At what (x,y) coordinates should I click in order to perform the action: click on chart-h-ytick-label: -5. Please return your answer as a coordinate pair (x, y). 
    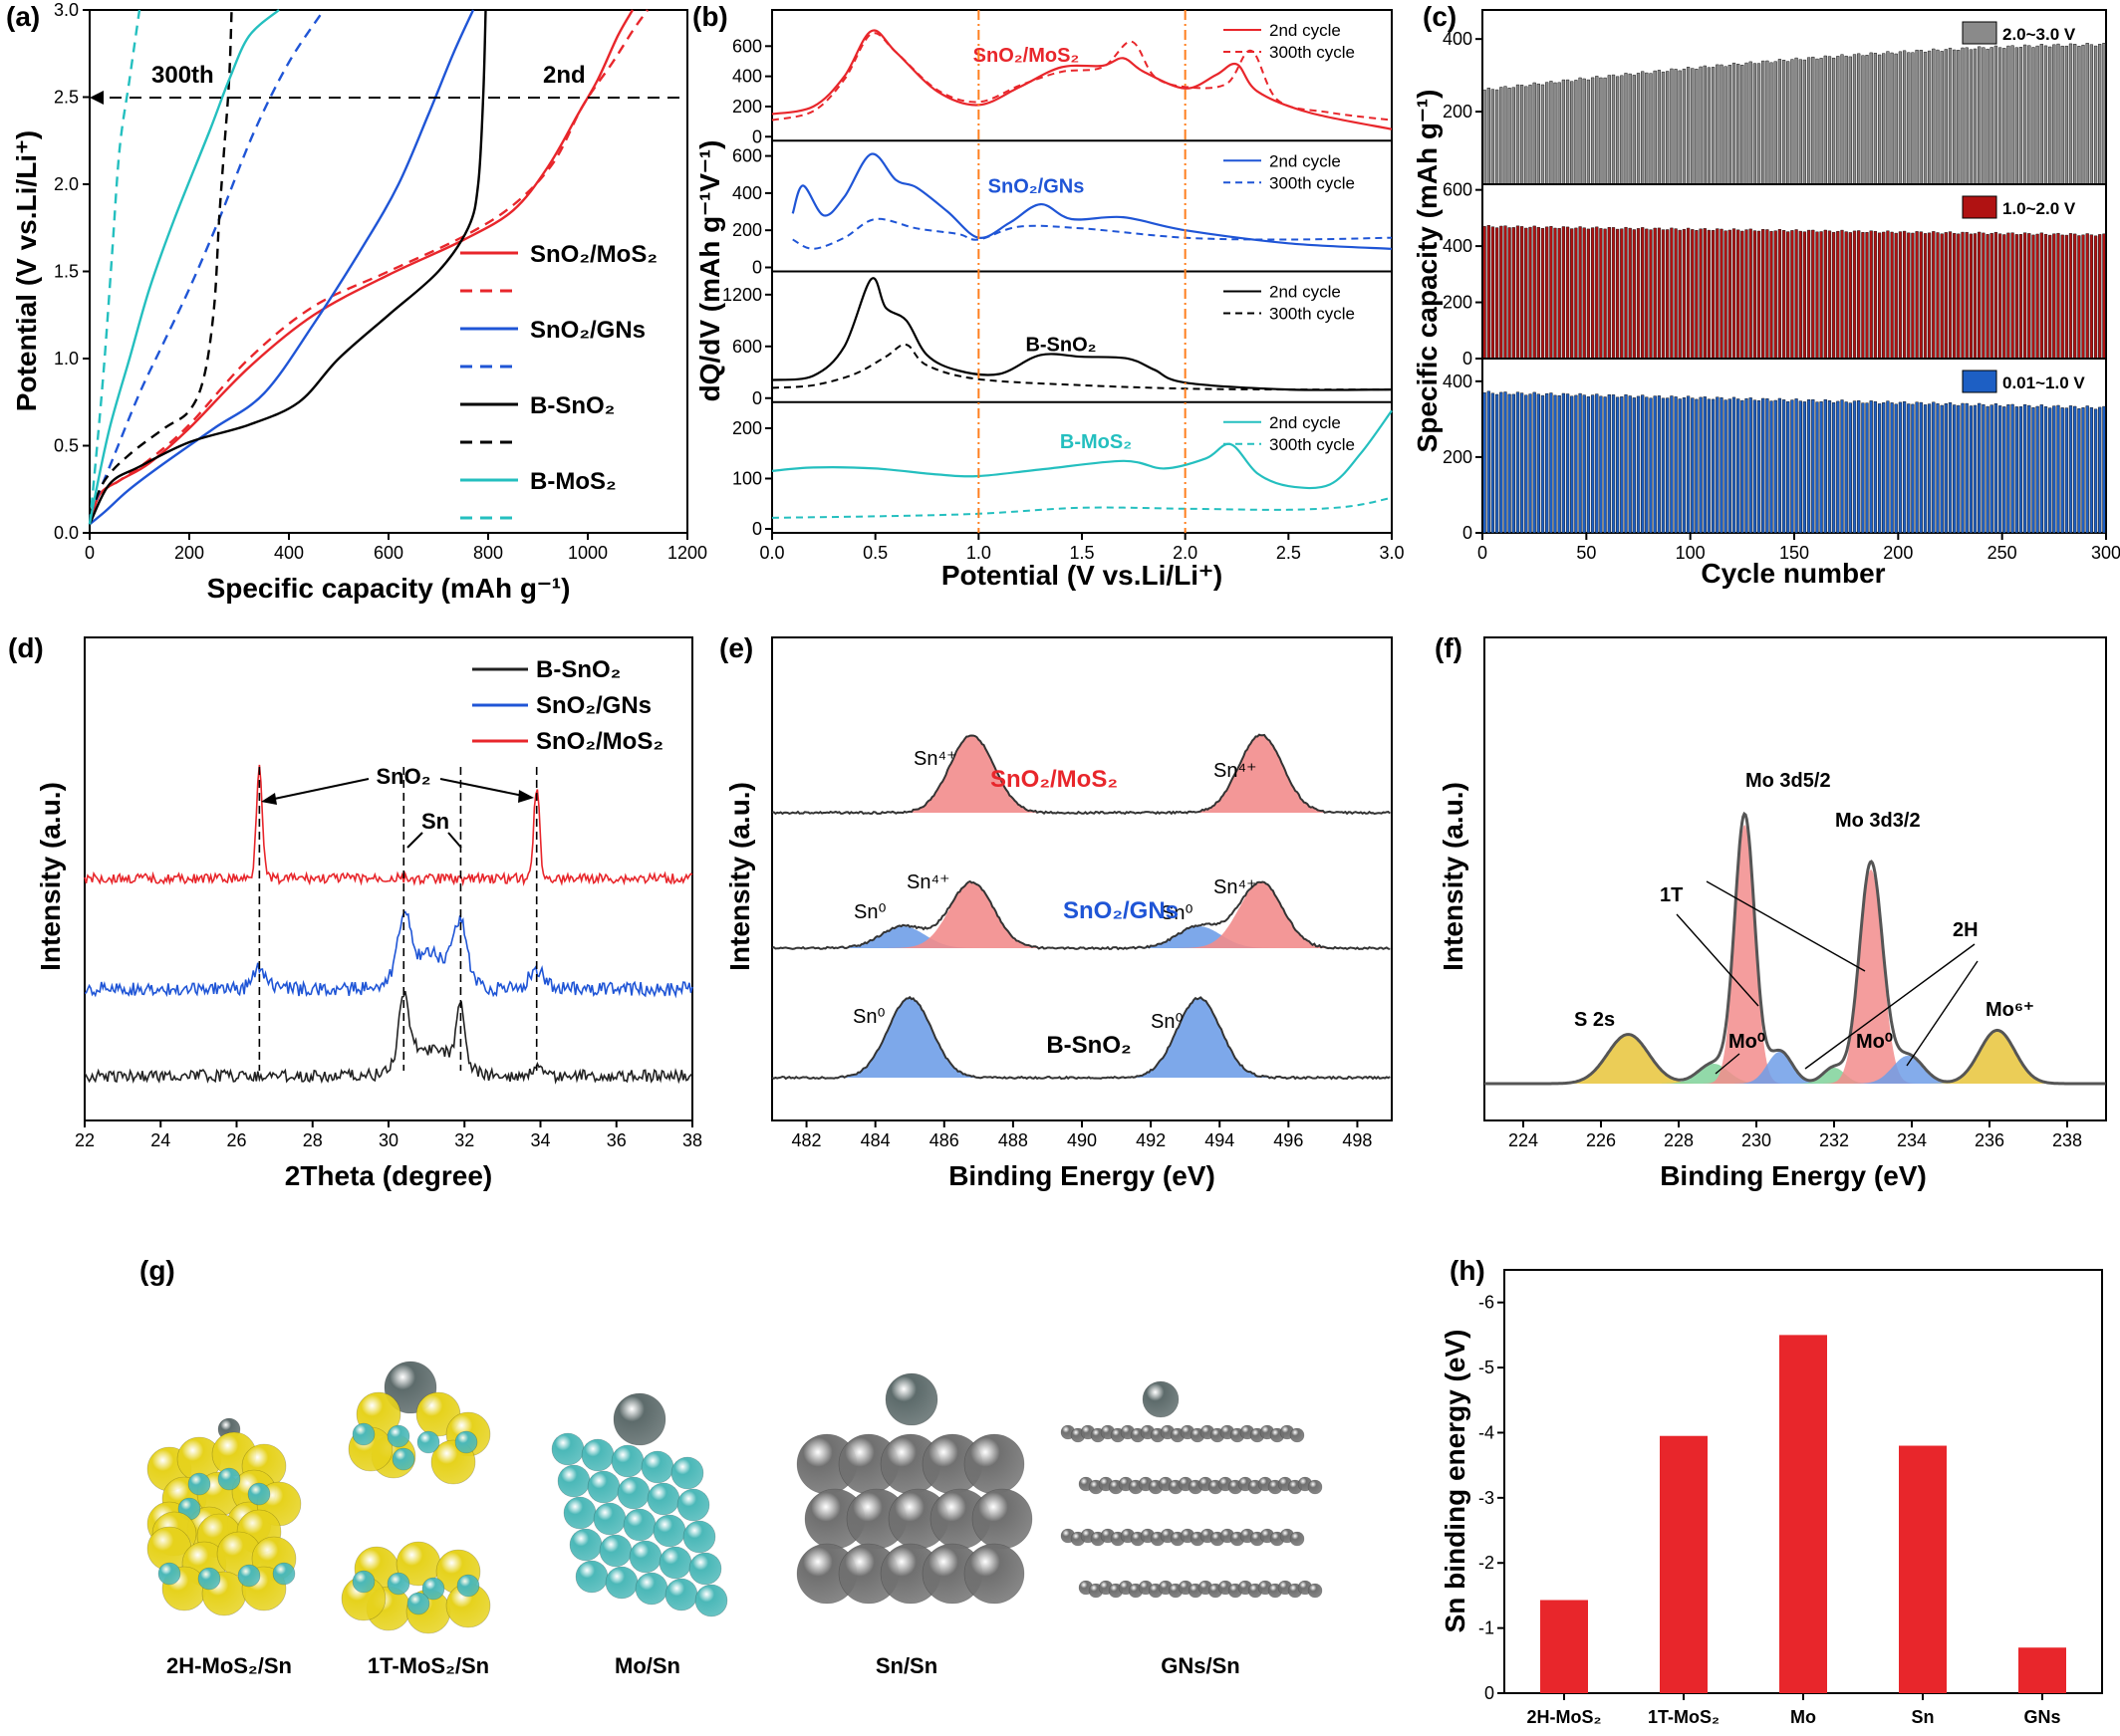
    Looking at the image, I should click on (1486, 1367).